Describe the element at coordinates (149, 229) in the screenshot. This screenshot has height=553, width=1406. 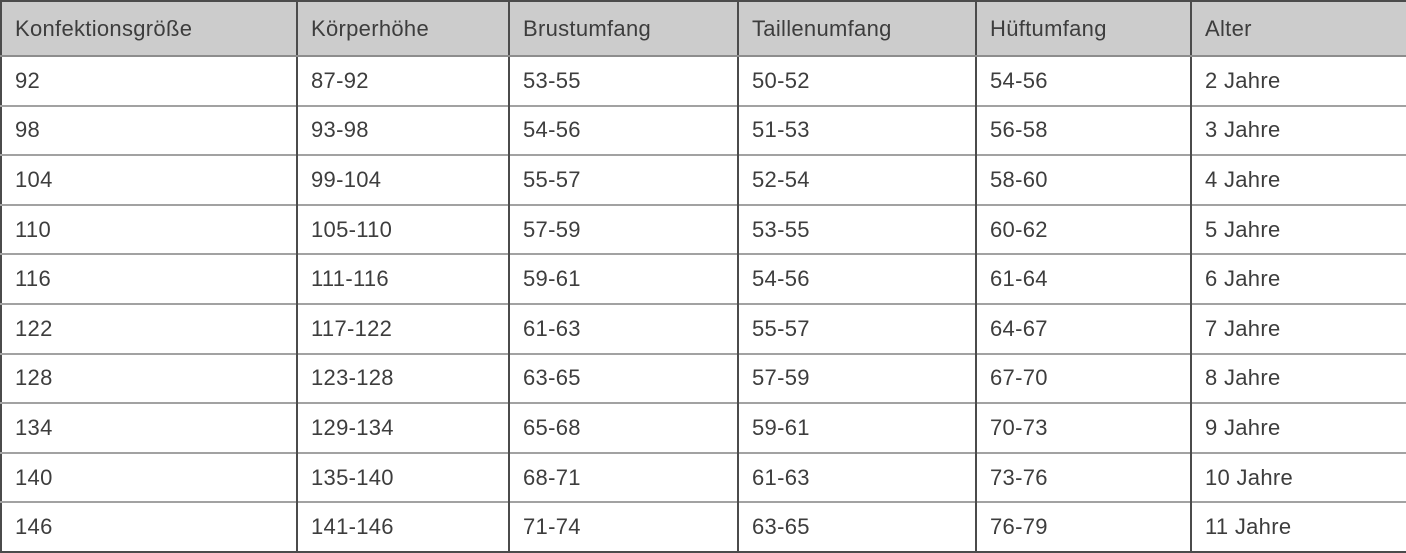
I see `table-cell: 110` at that location.